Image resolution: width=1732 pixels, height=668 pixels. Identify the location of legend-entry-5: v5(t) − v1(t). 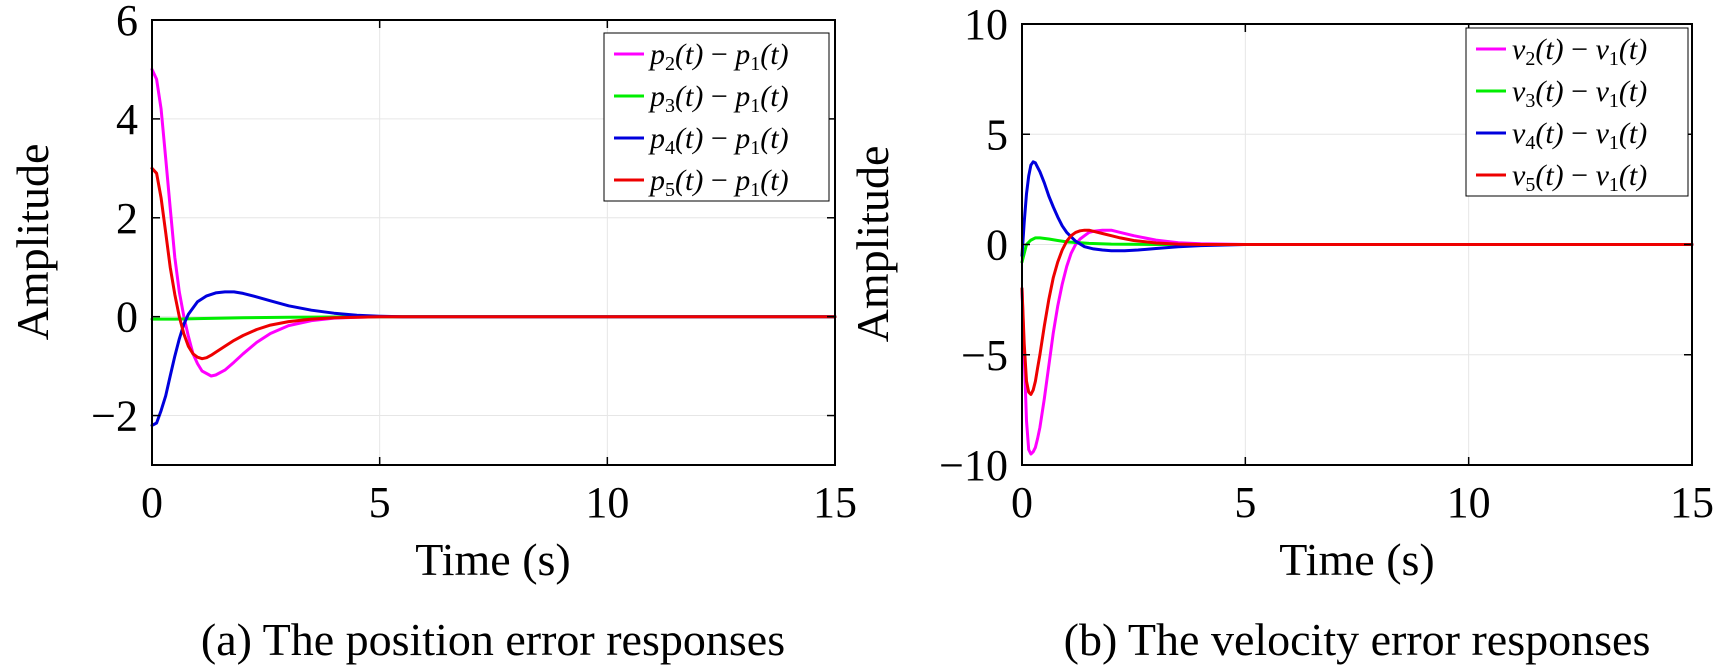
(1579, 177).